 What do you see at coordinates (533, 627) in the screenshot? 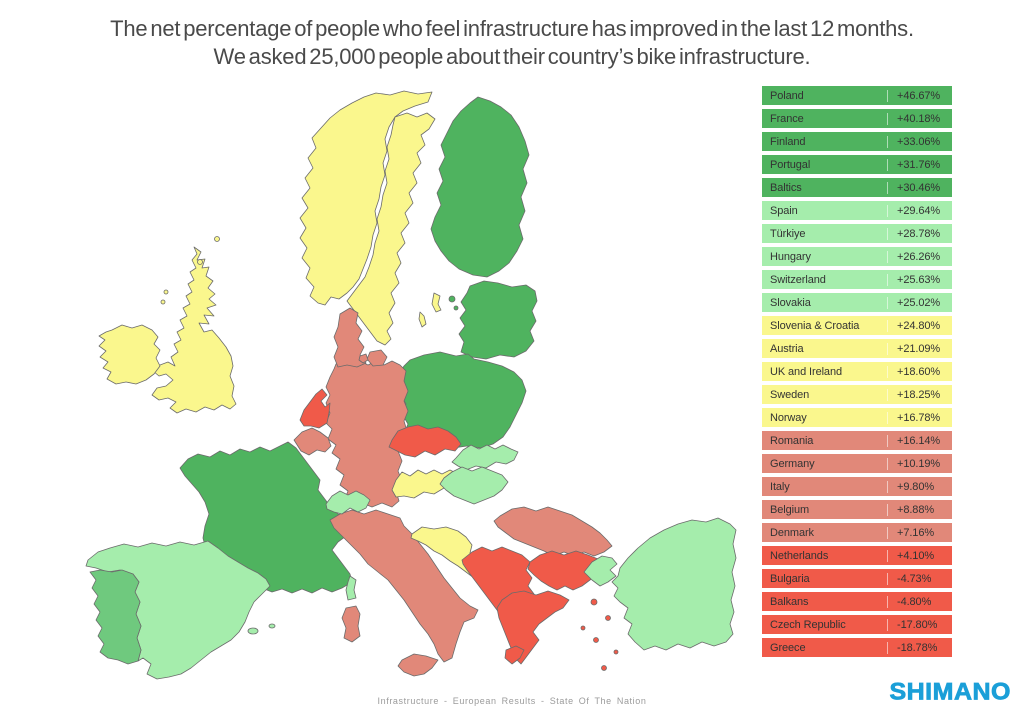
I see `map-region-greece` at bounding box center [533, 627].